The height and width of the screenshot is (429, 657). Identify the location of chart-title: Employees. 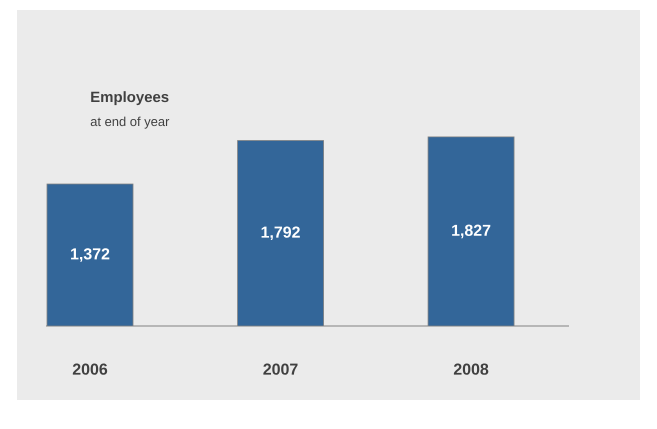
(129, 98).